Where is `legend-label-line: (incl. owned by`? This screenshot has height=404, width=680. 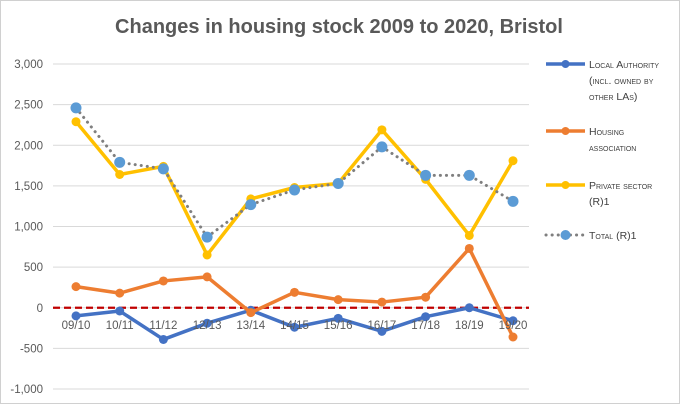 legend-label-line: (incl. owned by is located at coordinates (621, 81).